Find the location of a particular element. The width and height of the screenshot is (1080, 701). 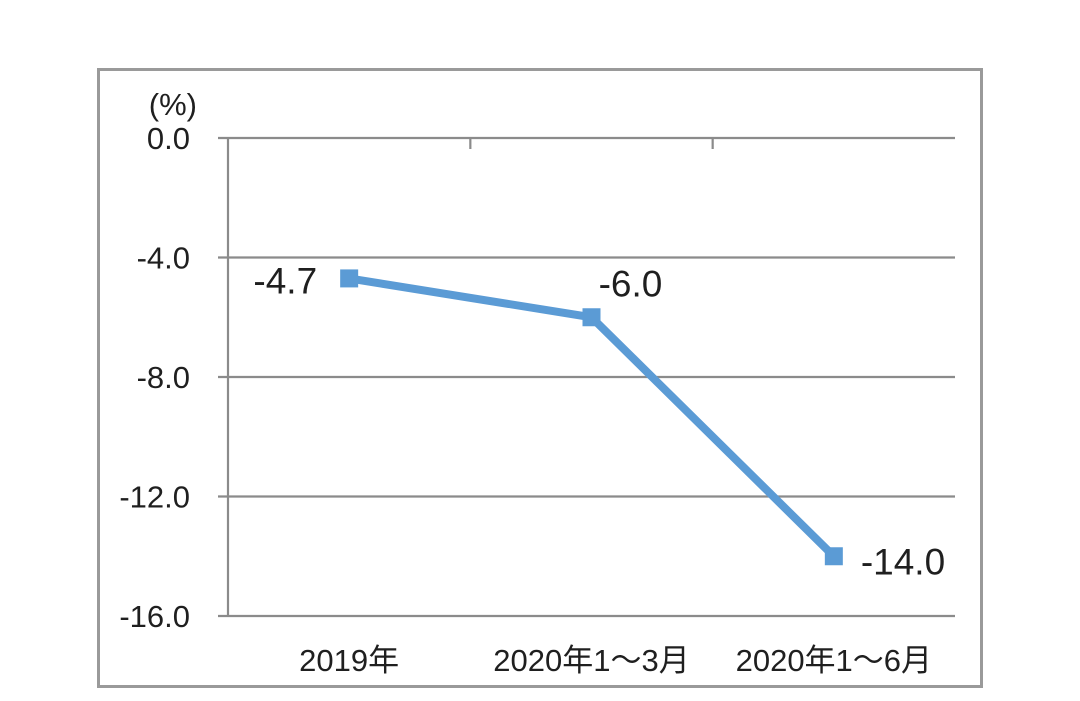

y-tick-label: -16.0 is located at coordinates (154, 616).